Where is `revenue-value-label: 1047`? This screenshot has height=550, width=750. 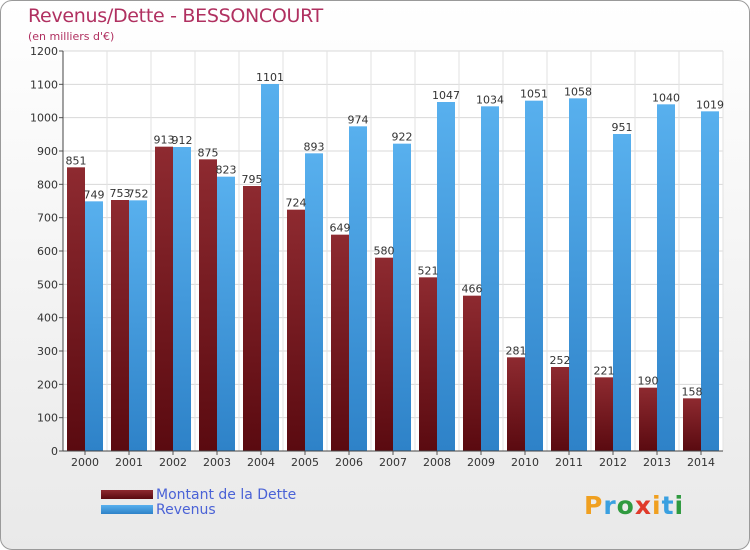
revenue-value-label: 1047 is located at coordinates (446, 95).